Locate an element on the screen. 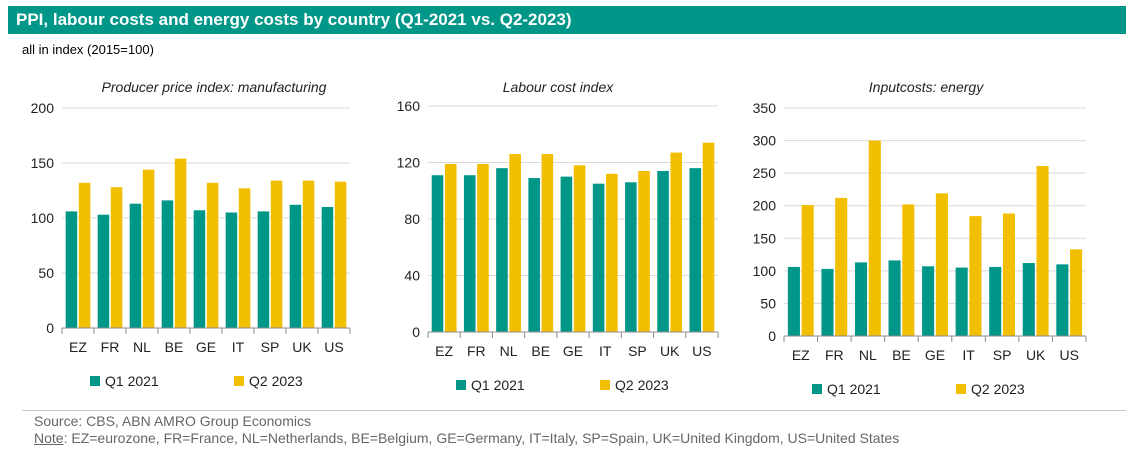 This screenshot has height=452, width=1136. y-tick-label: 250 is located at coordinates (765, 173).